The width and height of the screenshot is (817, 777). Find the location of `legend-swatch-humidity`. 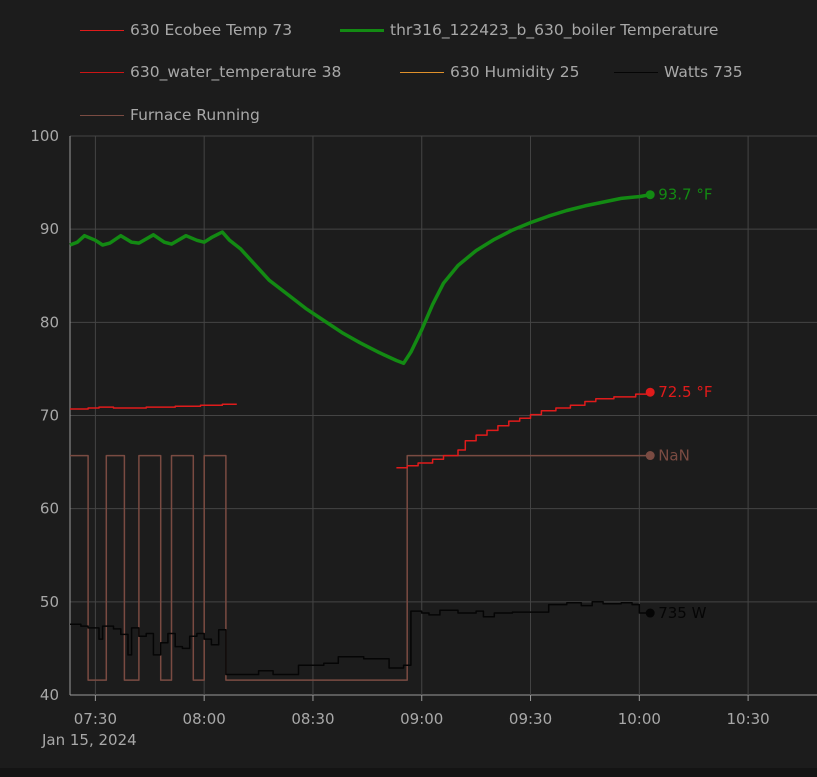

legend-swatch-humidity is located at coordinates (422, 72).